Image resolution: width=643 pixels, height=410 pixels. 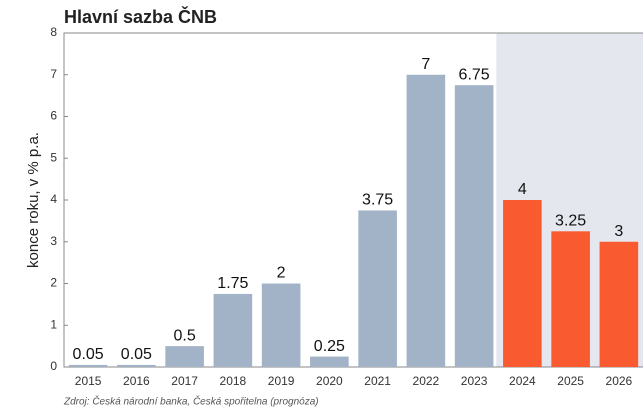 I want to click on y-tick-label: 8, so click(x=53, y=32).